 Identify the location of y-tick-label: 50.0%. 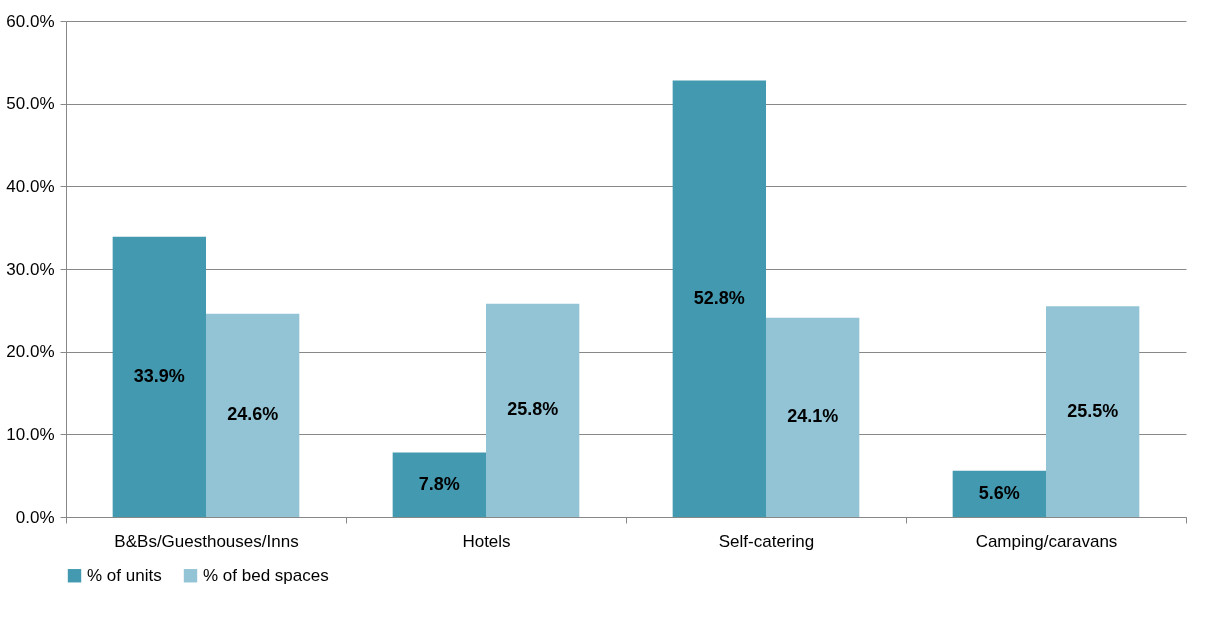
(30, 104).